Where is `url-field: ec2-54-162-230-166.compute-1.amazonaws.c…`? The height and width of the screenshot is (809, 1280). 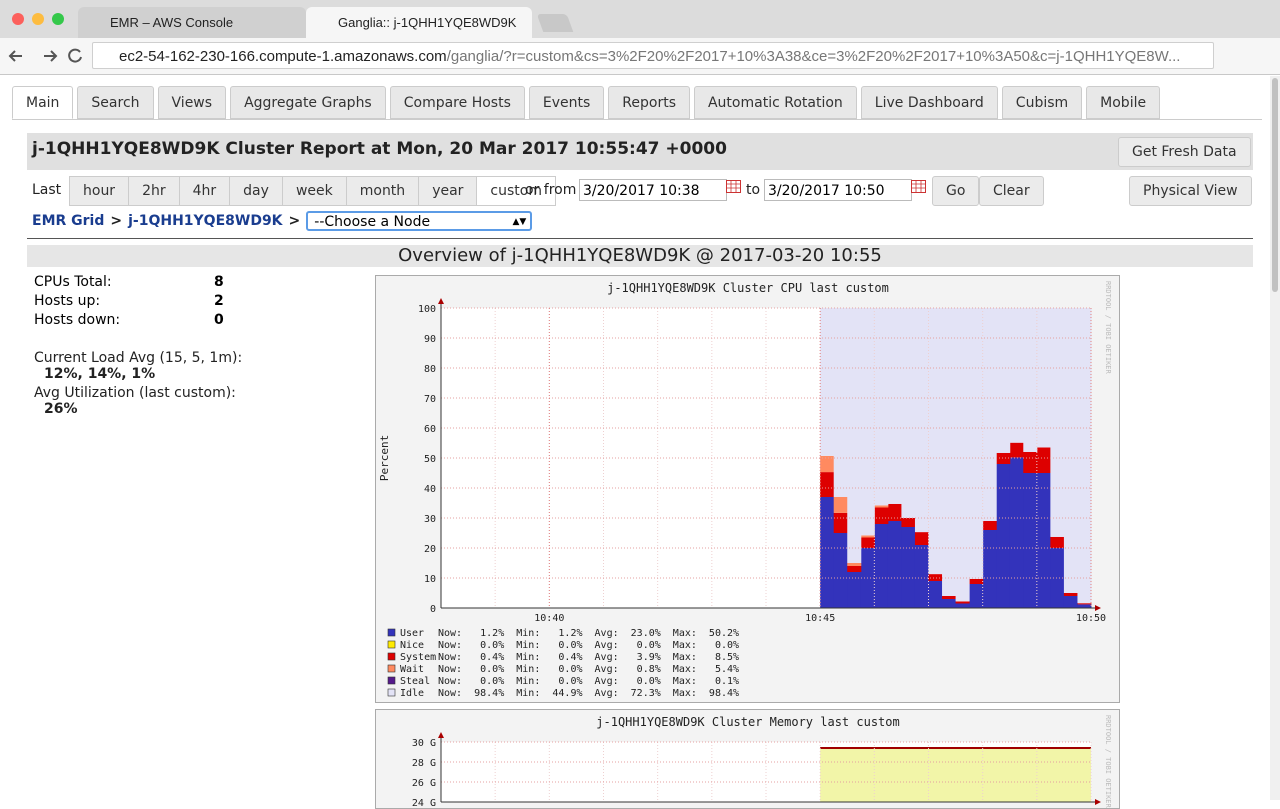
url-field: ec2-54-162-230-166.compute-1.amazonaws.c… is located at coordinates (653, 55).